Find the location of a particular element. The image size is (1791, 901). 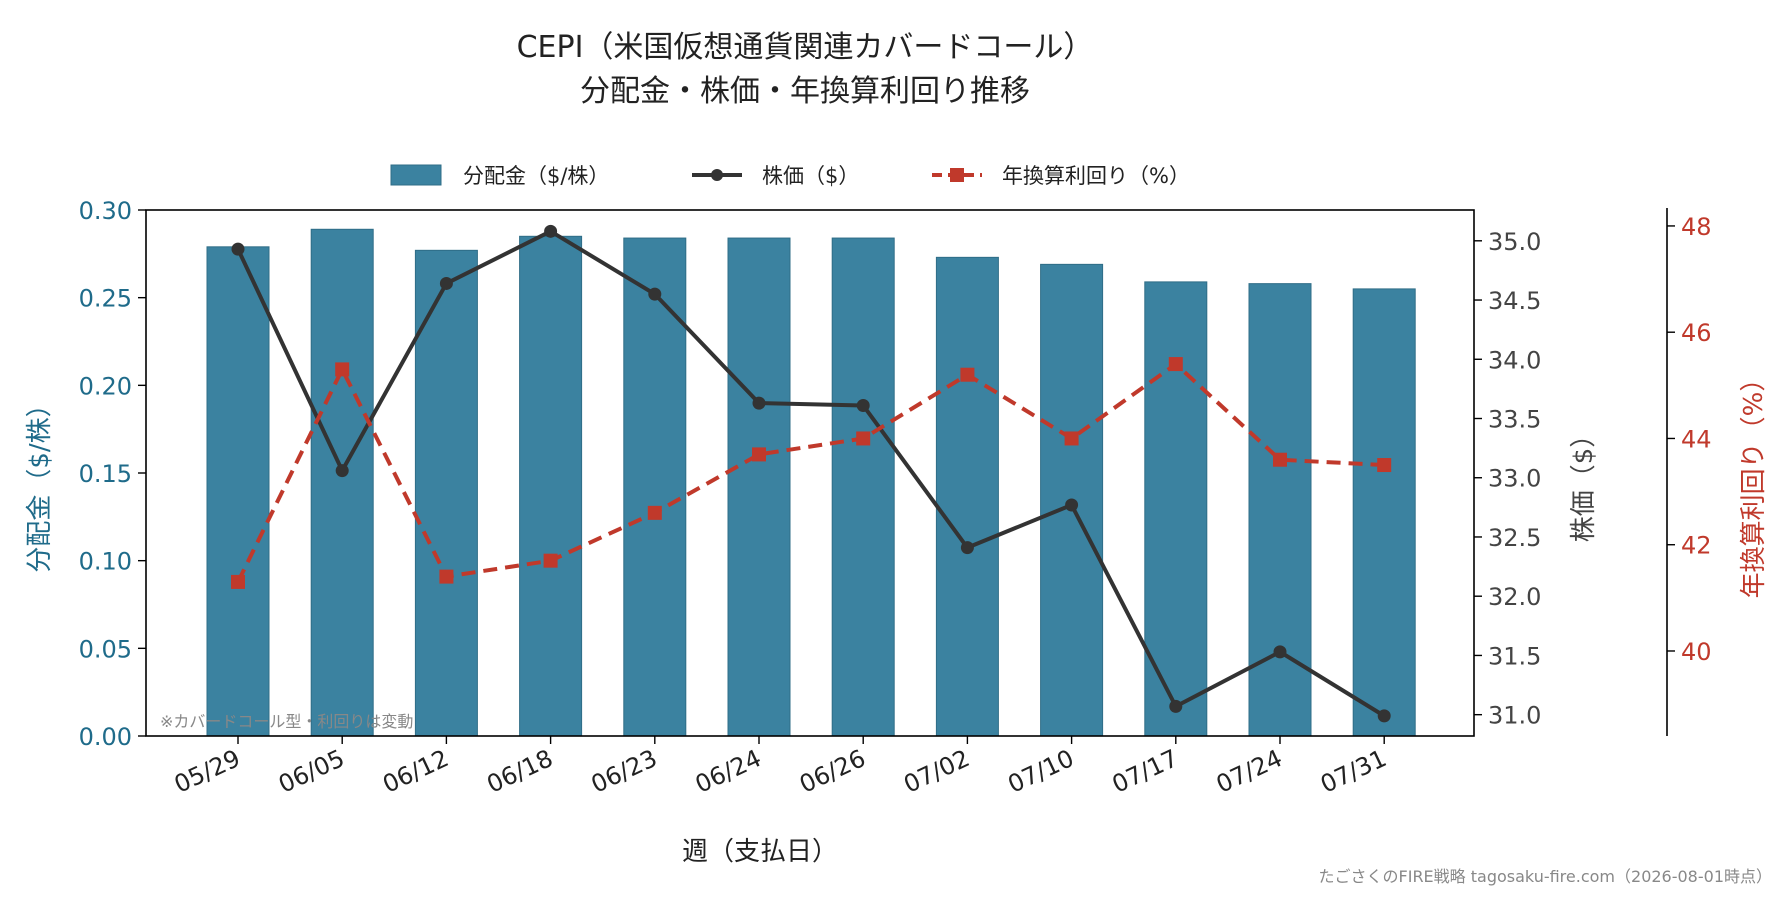

x-tick-label-06/23: 06/23 is located at coordinates (624, 771).